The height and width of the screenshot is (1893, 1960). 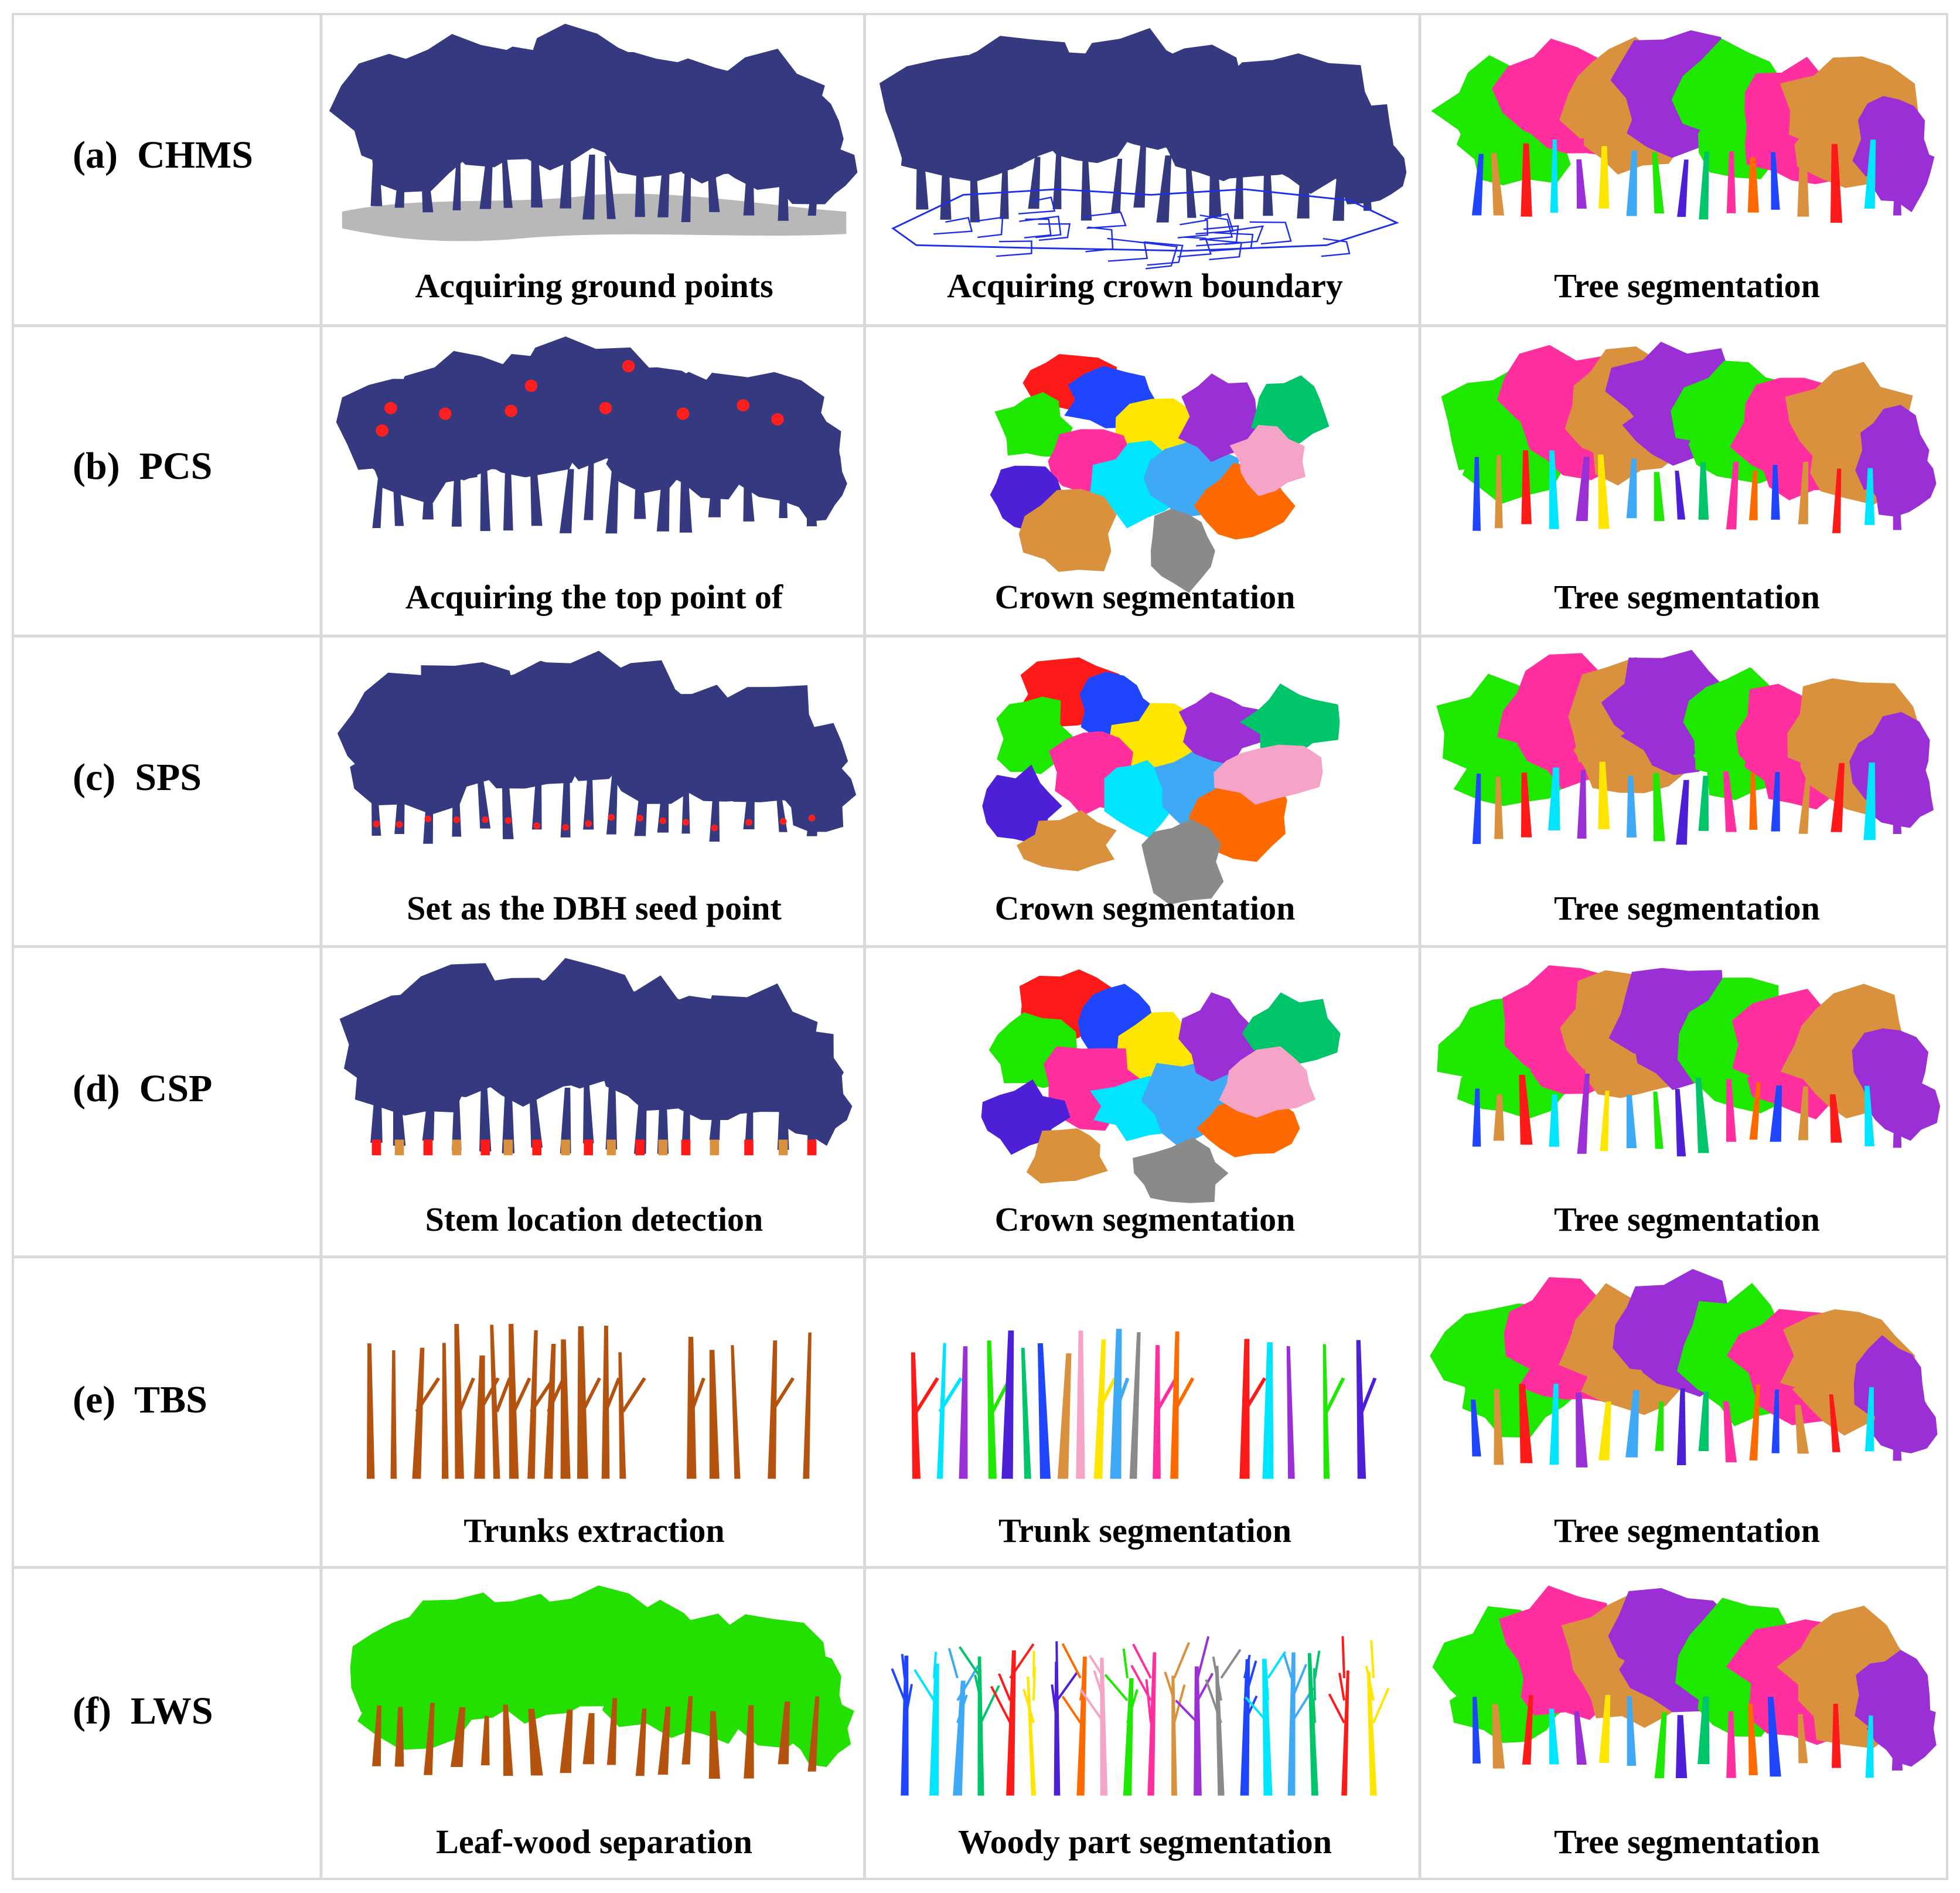 What do you see at coordinates (1140, 1716) in the screenshot?
I see `woody-part-segmentation-icon` at bounding box center [1140, 1716].